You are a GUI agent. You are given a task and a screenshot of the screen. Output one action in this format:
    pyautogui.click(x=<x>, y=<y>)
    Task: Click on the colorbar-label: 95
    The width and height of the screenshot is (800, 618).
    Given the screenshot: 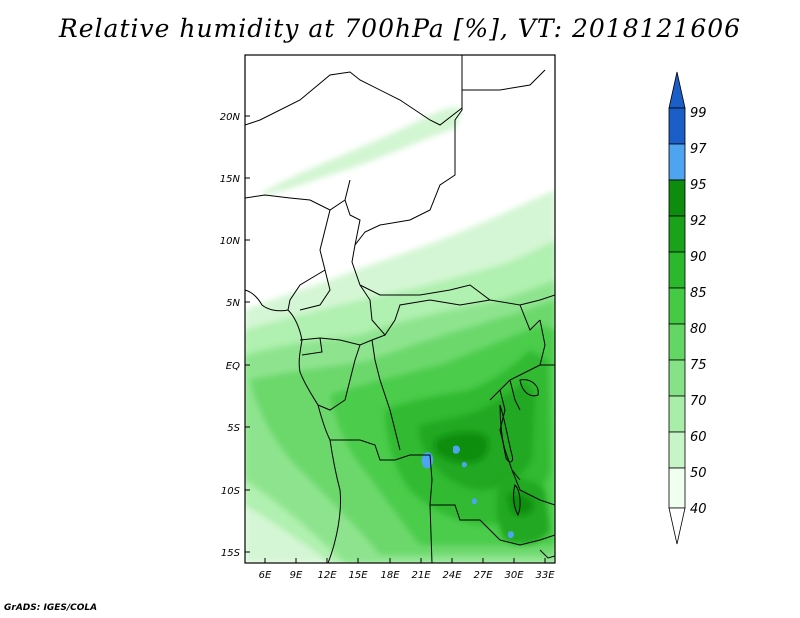 What is the action you would take?
    pyautogui.click(x=698, y=185)
    